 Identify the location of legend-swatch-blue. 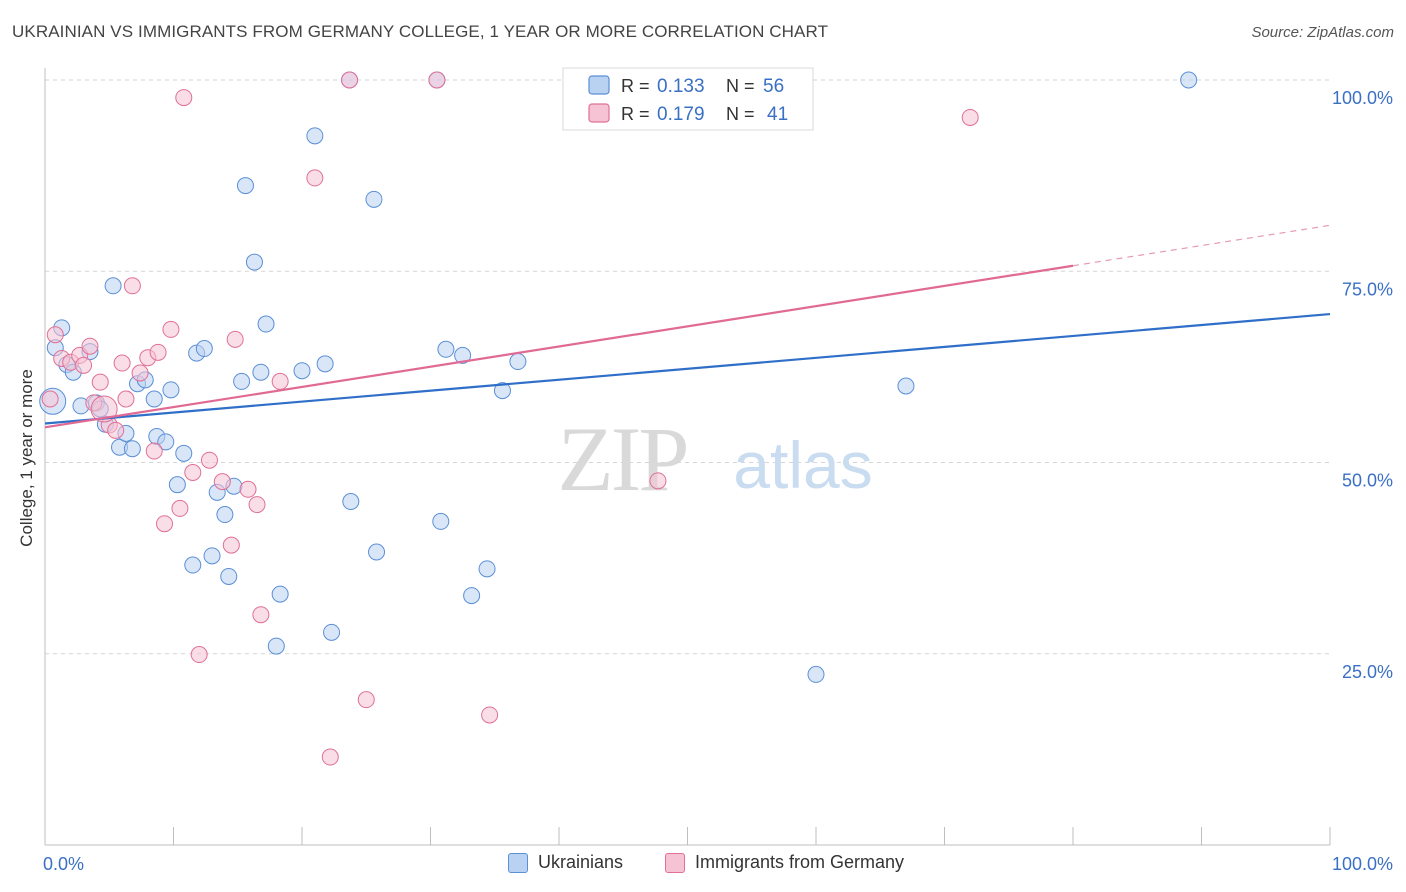
(518, 862).